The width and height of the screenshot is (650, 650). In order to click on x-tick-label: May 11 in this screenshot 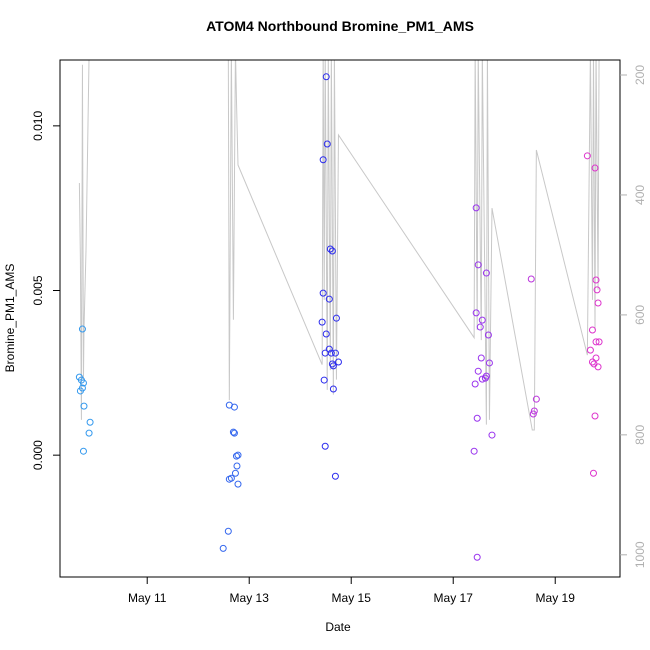, I will do `click(147, 598)`.